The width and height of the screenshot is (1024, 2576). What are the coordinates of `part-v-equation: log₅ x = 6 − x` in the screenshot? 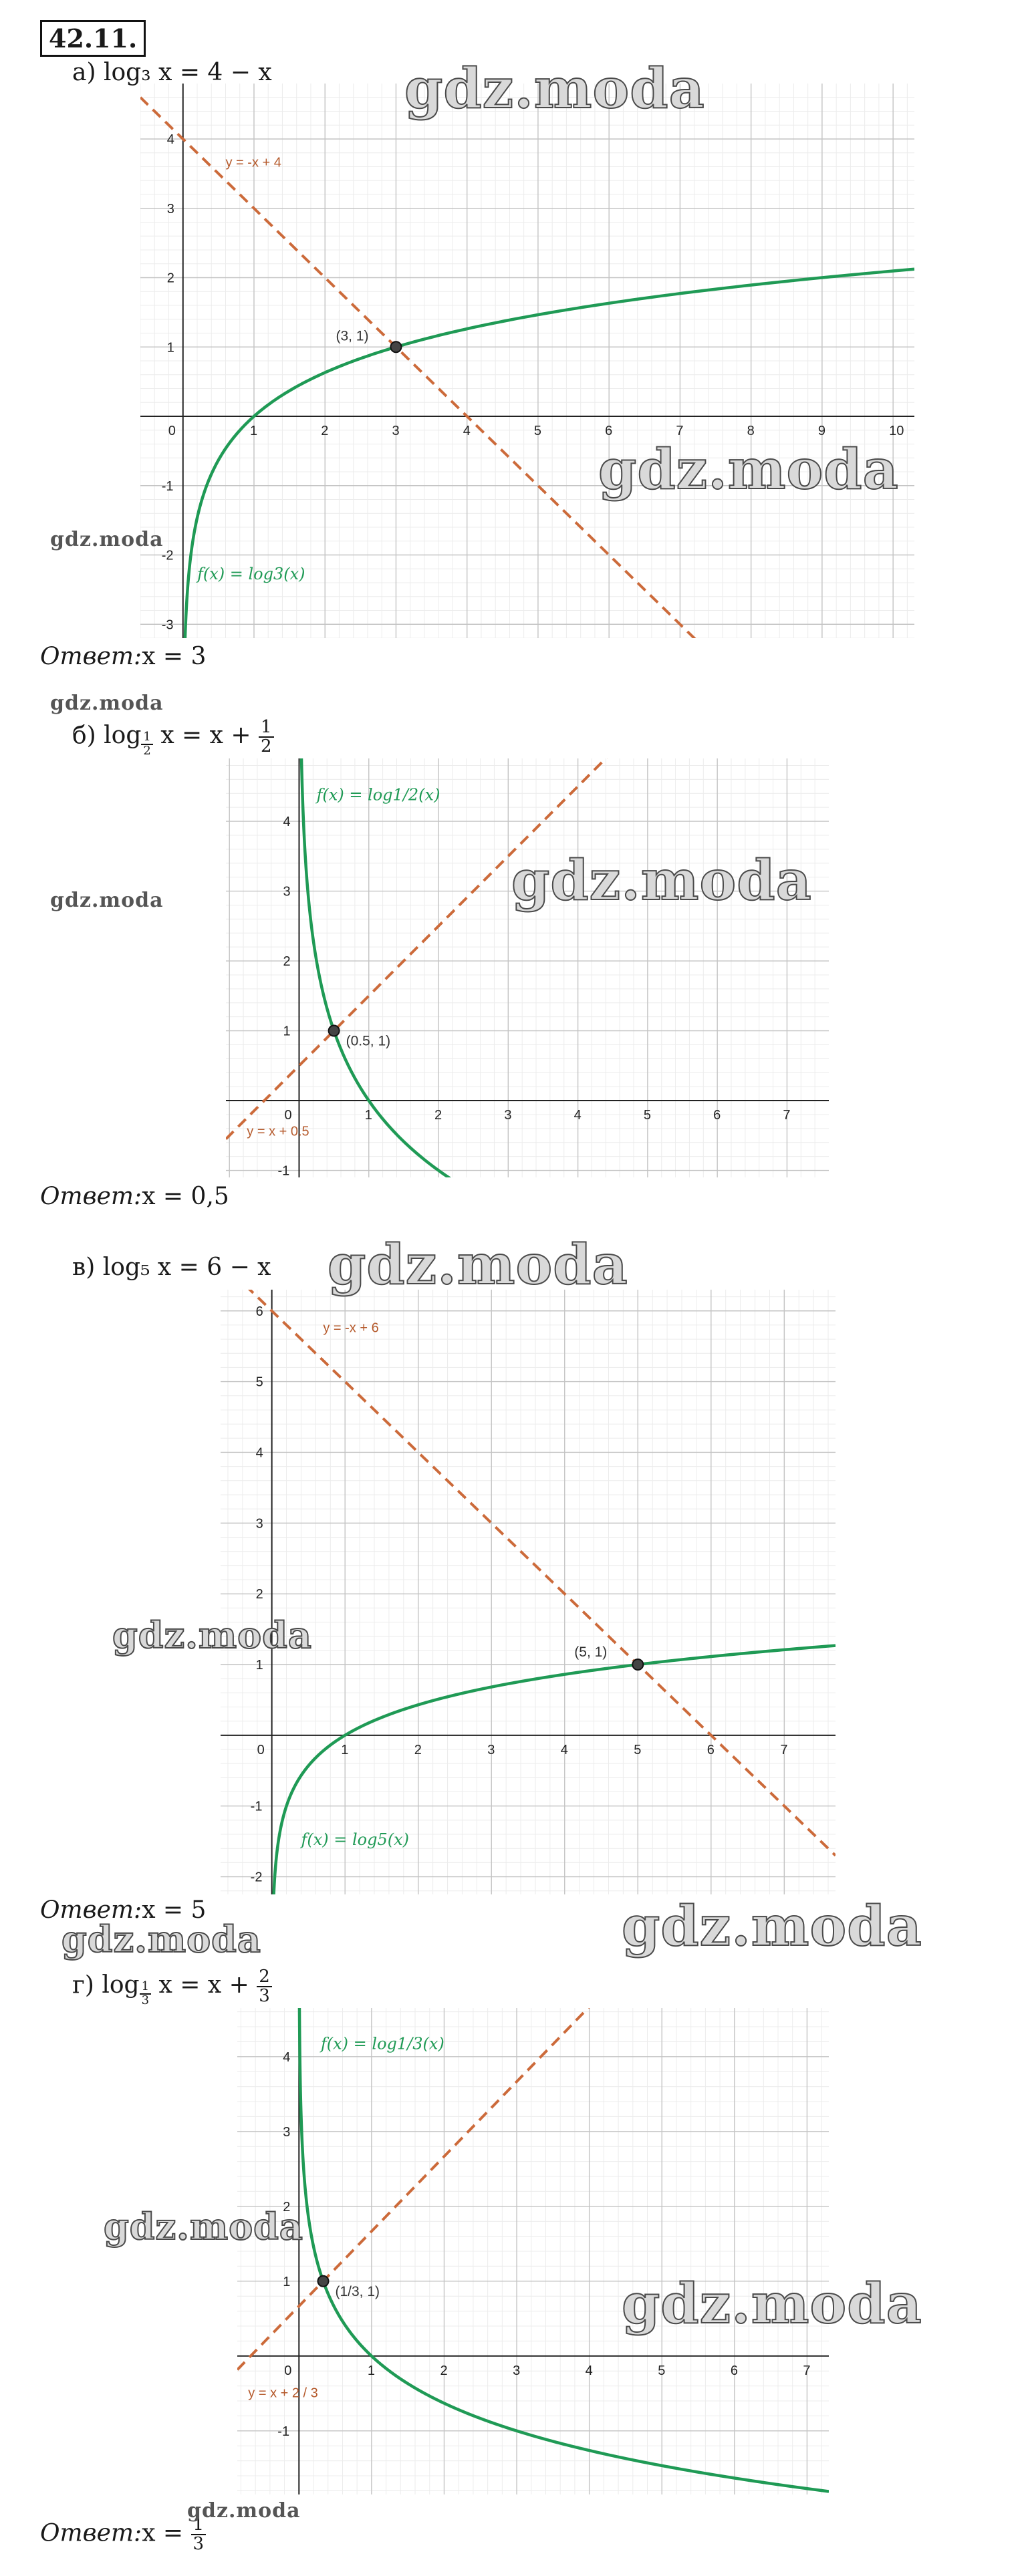 It's located at (186, 1267).